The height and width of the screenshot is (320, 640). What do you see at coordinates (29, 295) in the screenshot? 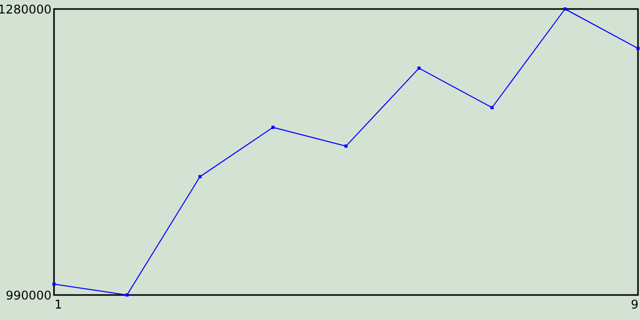
I see `y-tick-label: 990000` at bounding box center [29, 295].